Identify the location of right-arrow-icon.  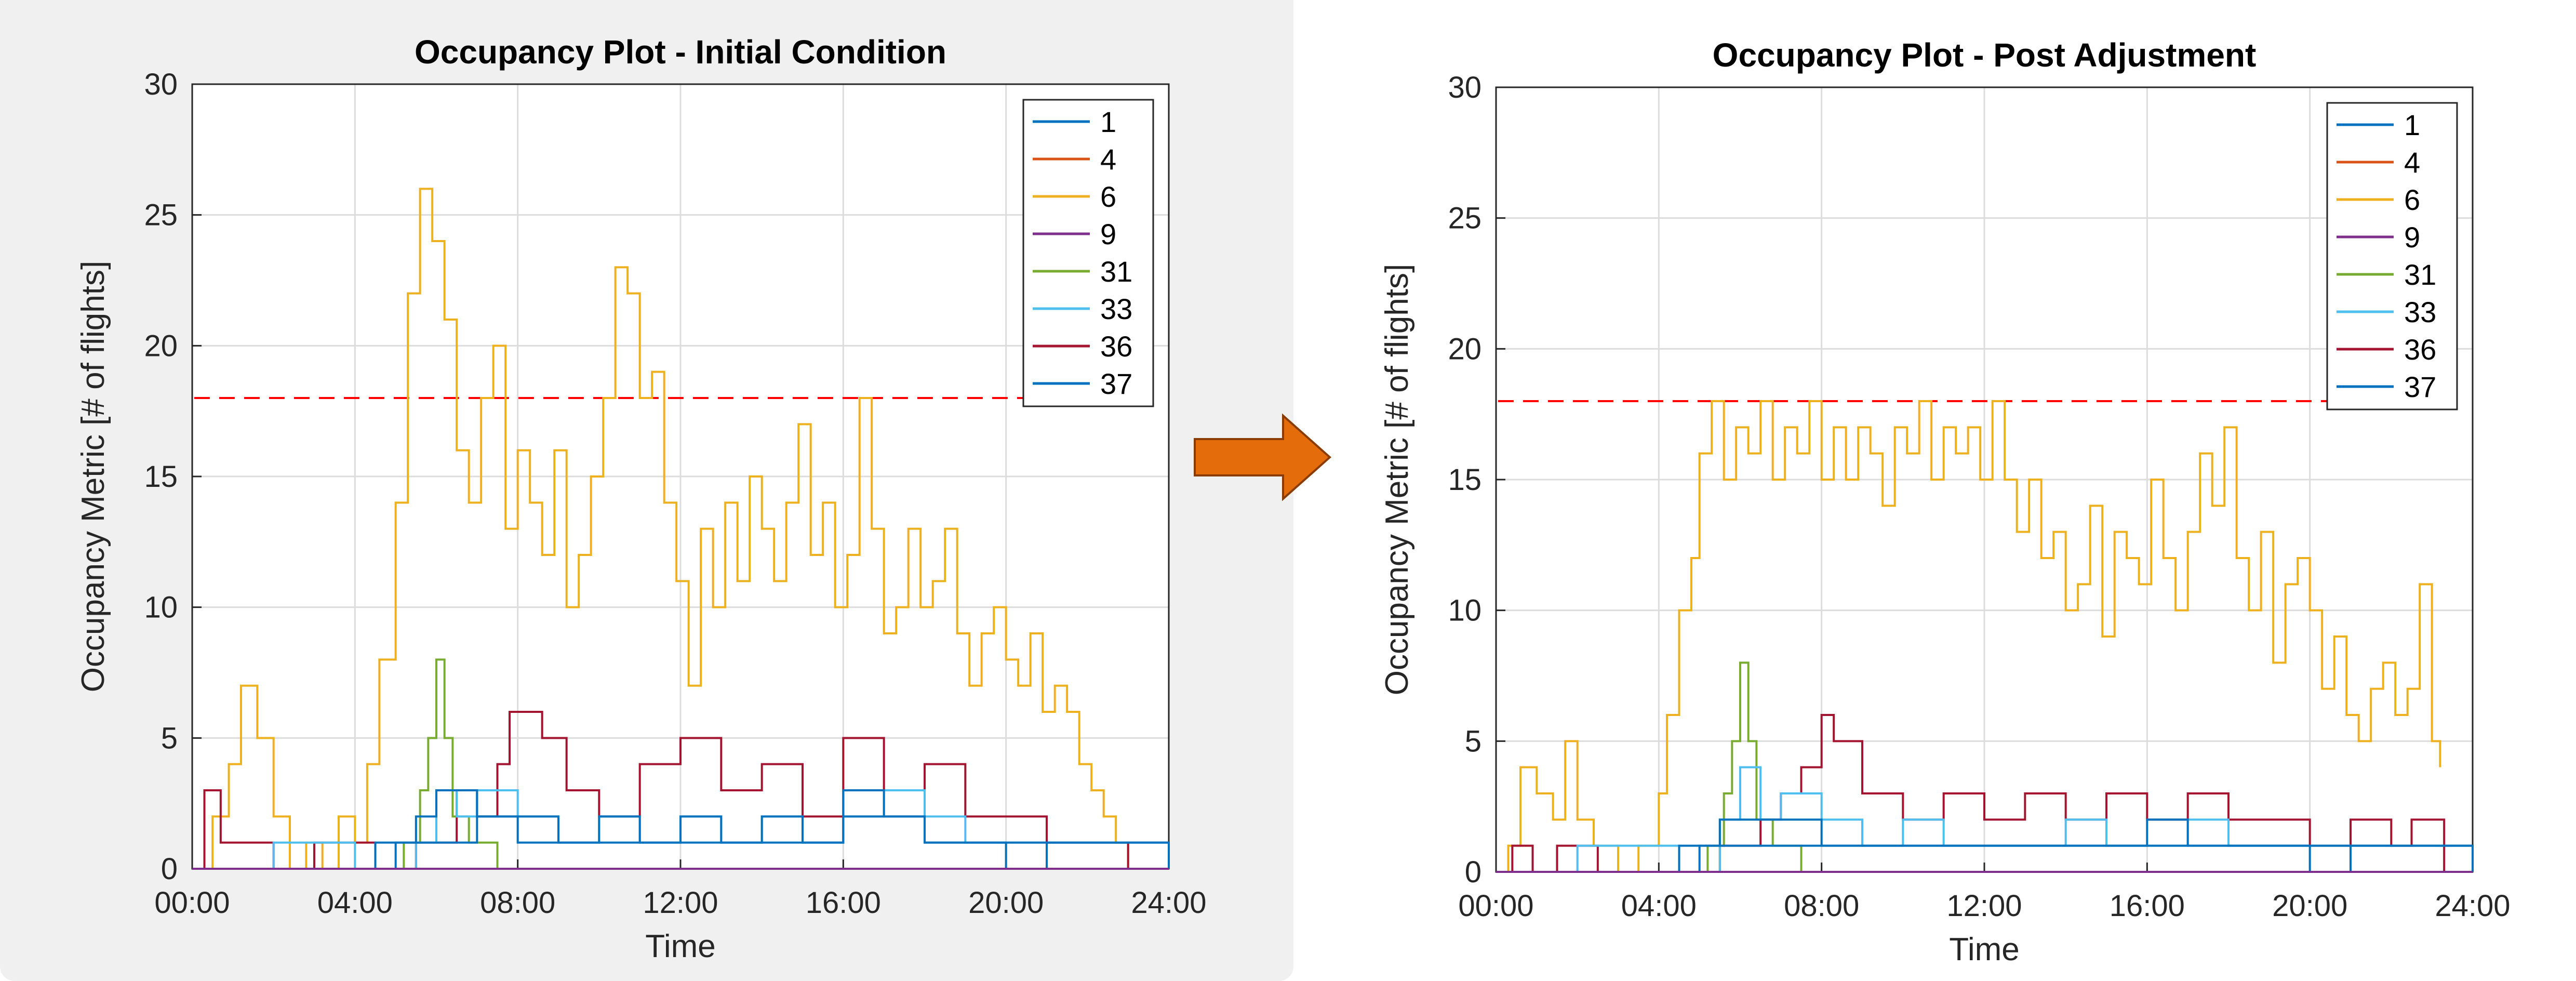
(1263, 457).